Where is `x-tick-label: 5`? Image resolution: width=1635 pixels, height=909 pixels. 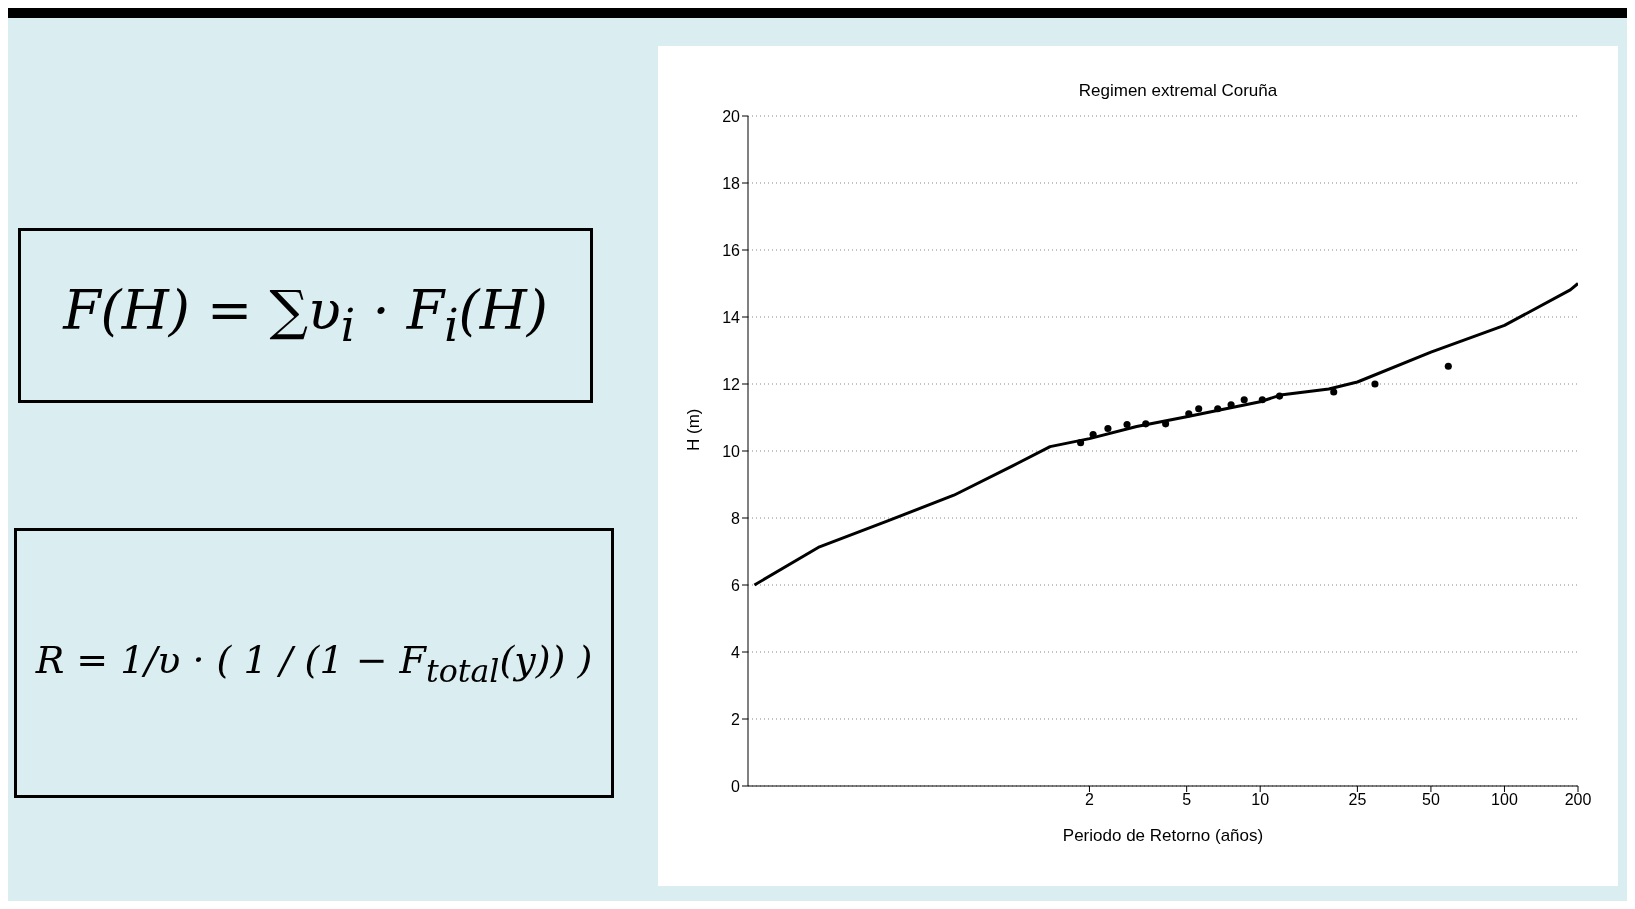
x-tick-label: 5 is located at coordinates (1187, 800).